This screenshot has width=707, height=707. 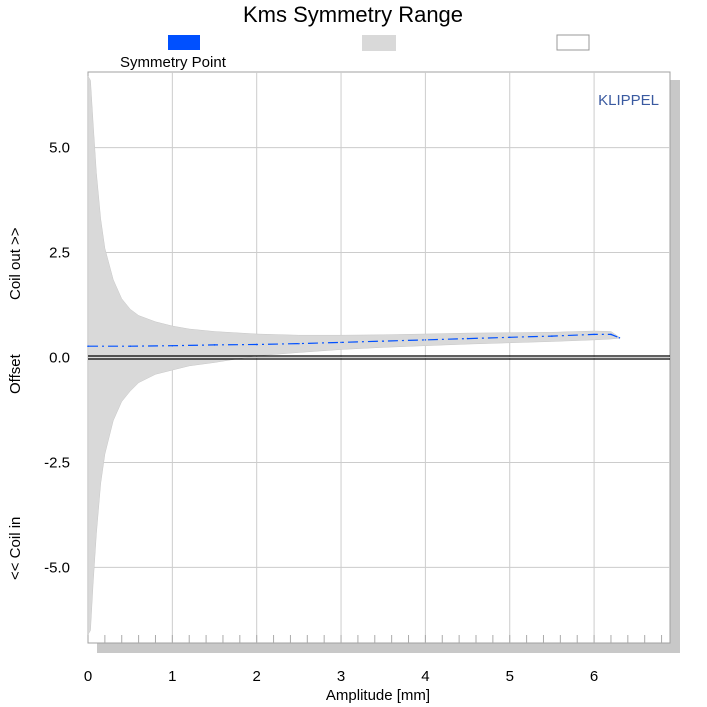 What do you see at coordinates (628, 100) in the screenshot?
I see `watermark-klippel: KLIPPEL` at bounding box center [628, 100].